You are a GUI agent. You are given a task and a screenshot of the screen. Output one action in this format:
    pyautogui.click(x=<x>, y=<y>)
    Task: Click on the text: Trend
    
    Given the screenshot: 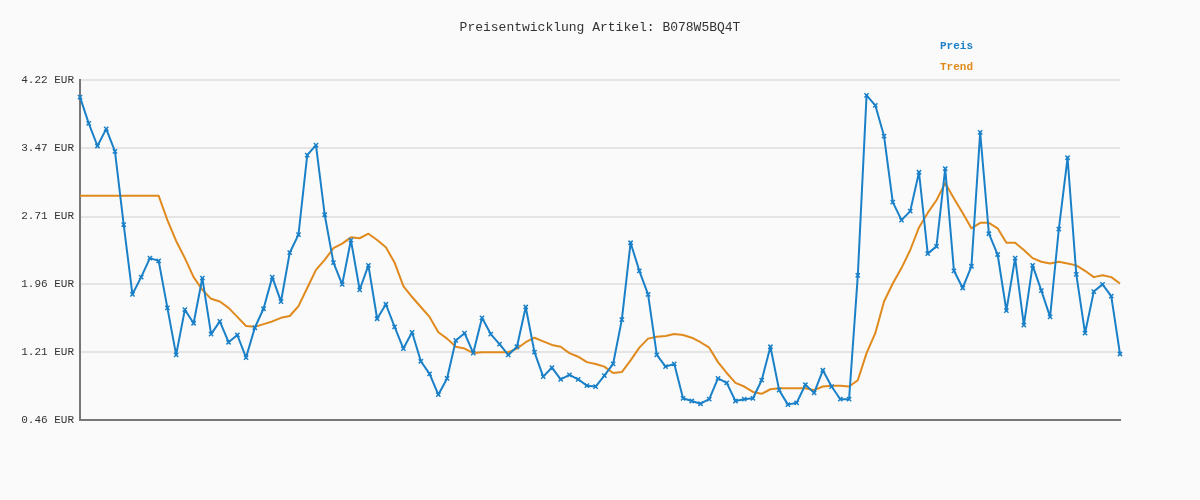 What is the action you would take?
    pyautogui.click(x=957, y=66)
    